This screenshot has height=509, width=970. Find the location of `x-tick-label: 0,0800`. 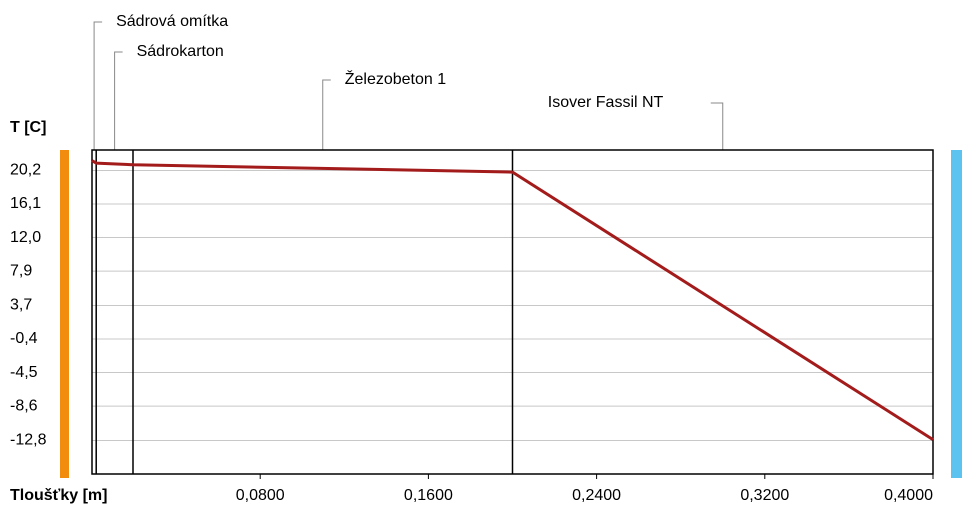

x-tick-label: 0,0800 is located at coordinates (260, 495).